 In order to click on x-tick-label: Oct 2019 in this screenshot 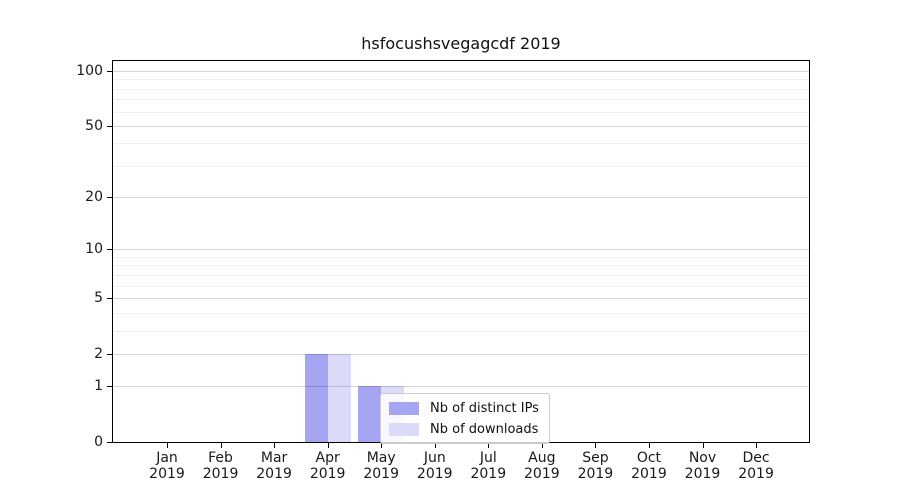, I will do `click(649, 466)`.